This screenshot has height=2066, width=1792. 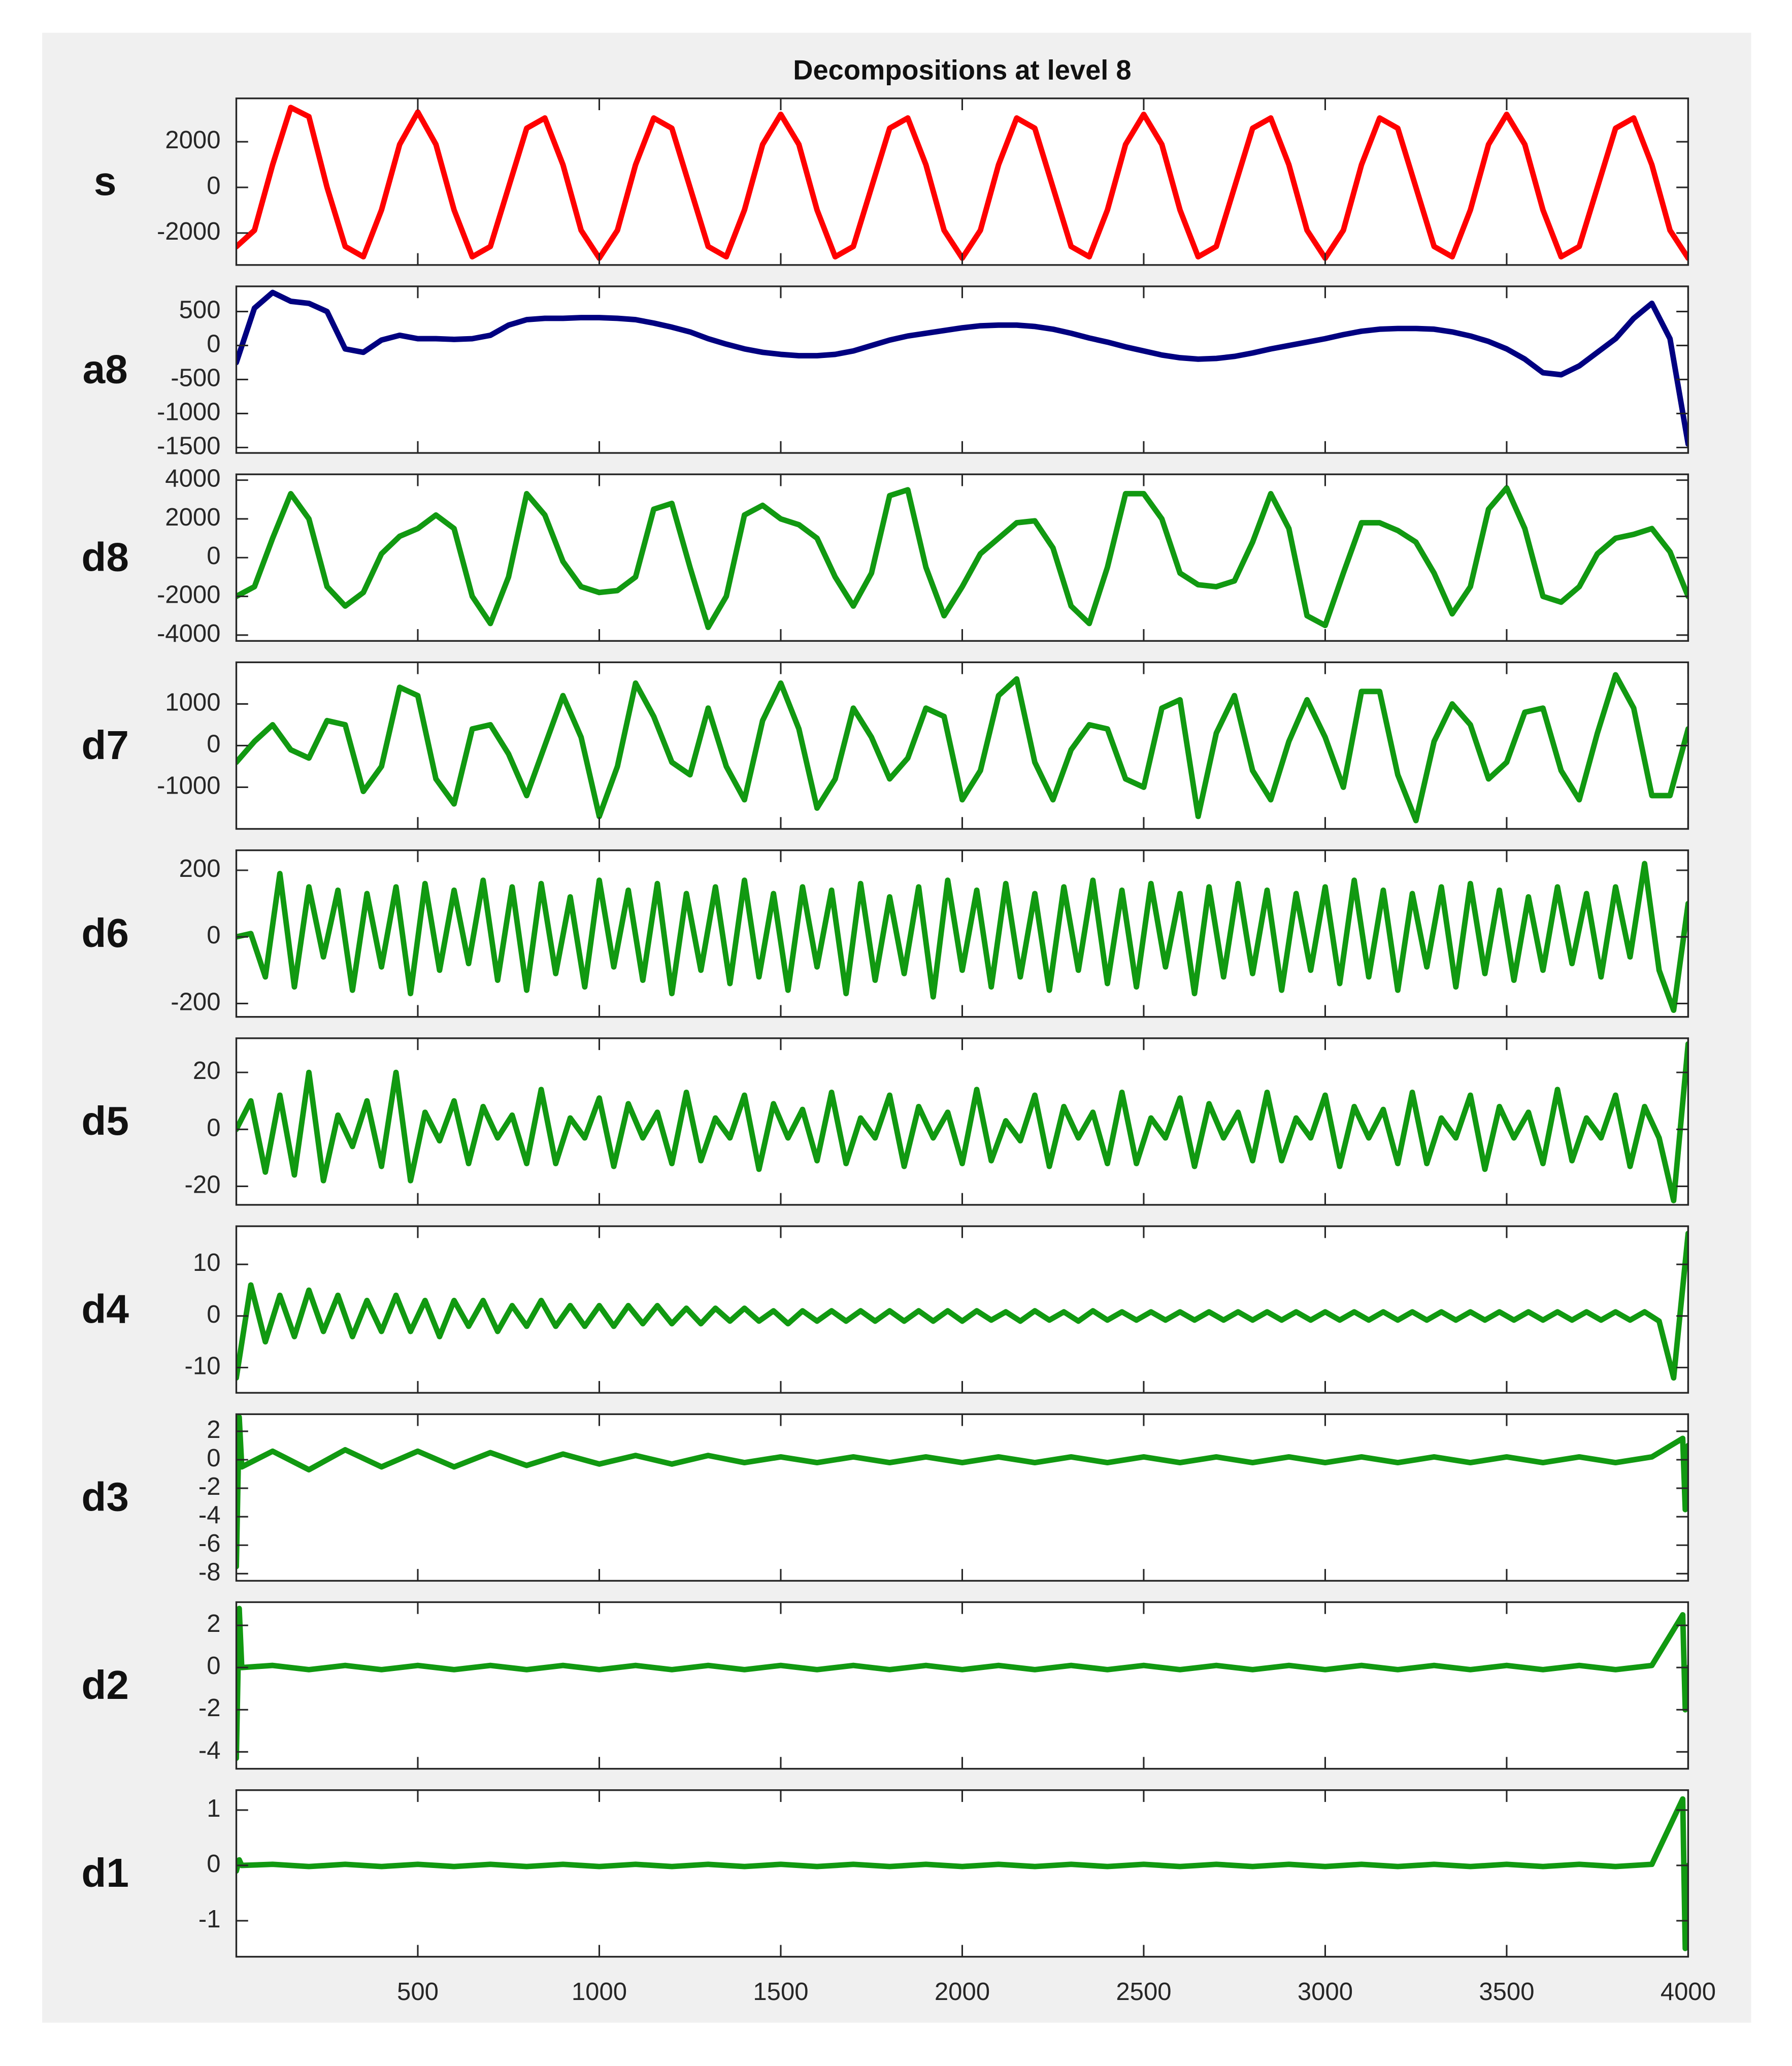 I want to click on y-axis-label: d1, so click(x=105, y=1872).